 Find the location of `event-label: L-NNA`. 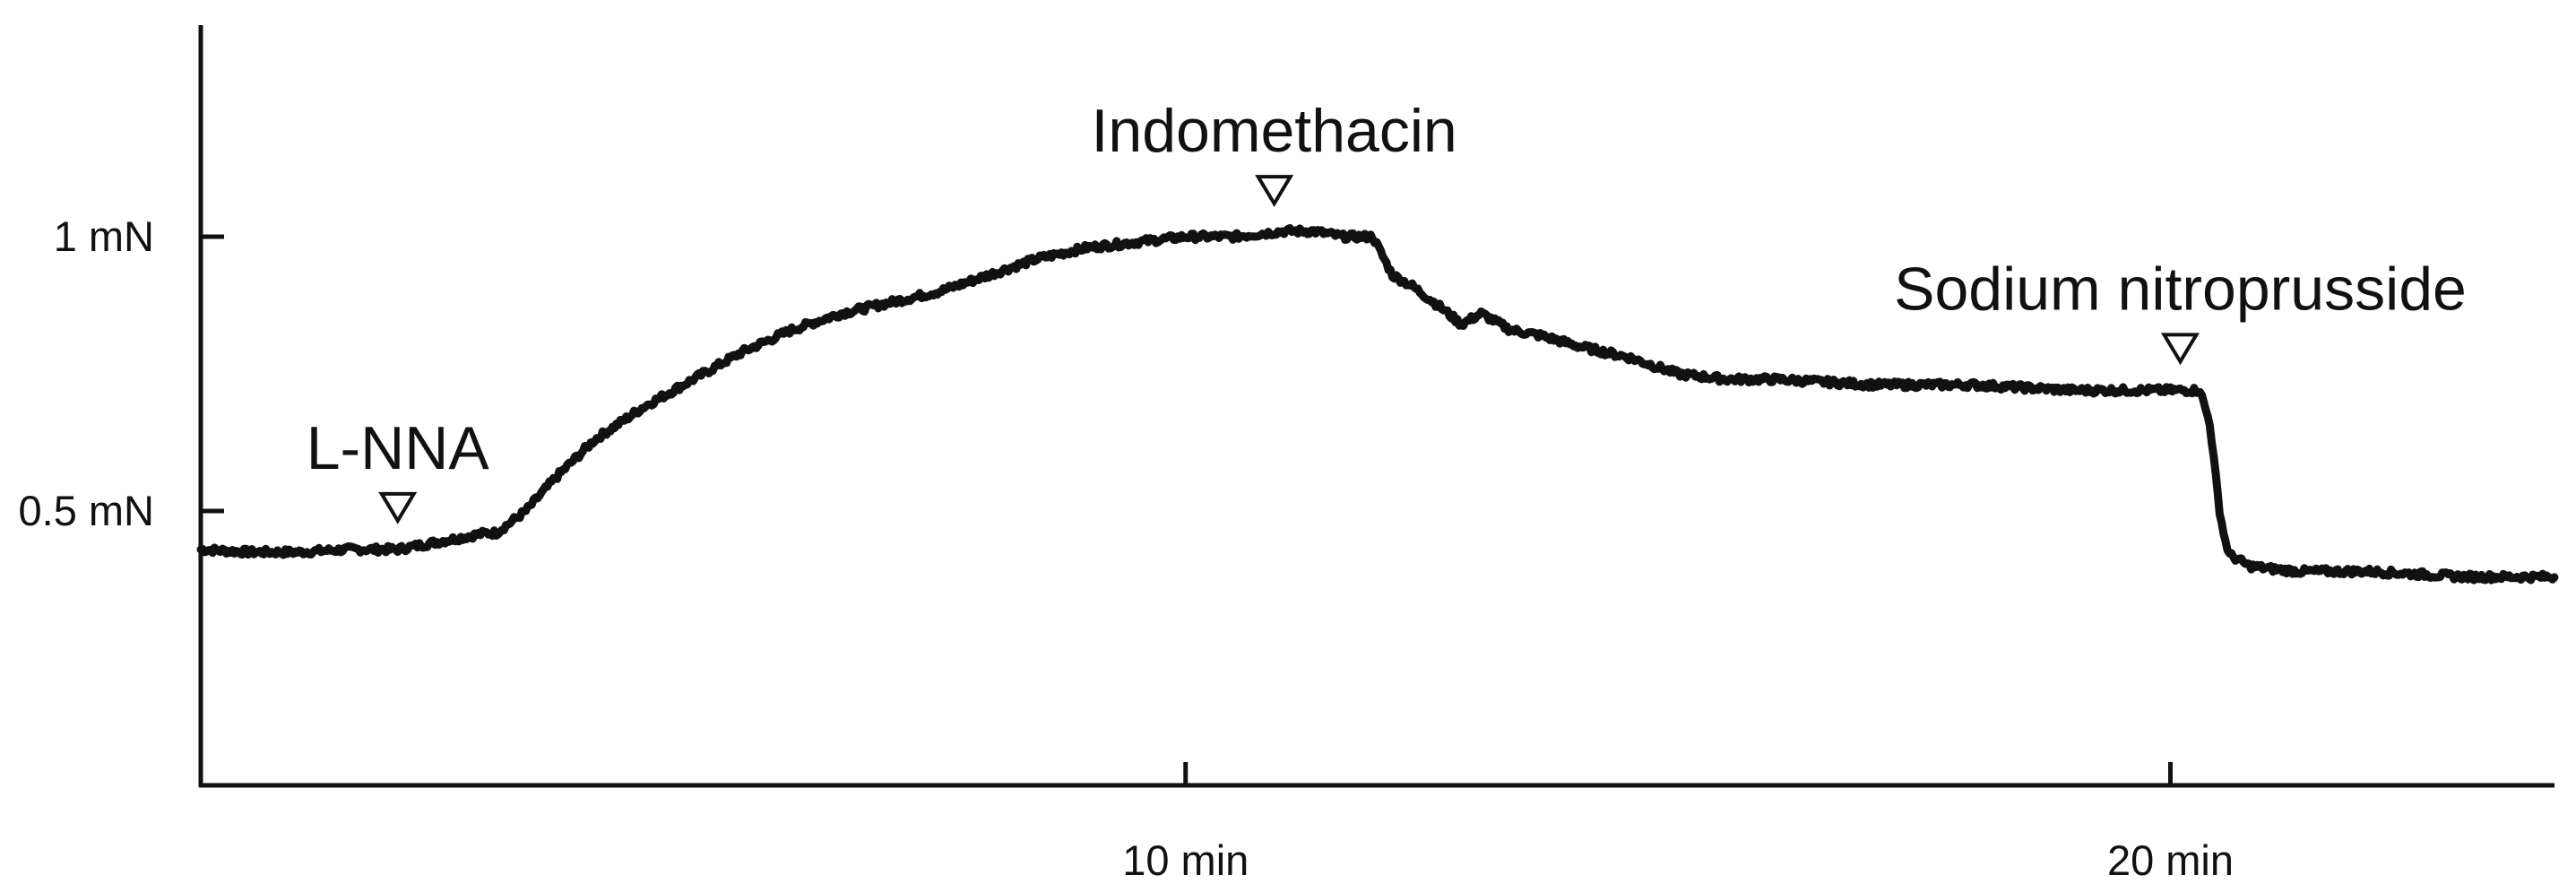

event-label: L-NNA is located at coordinates (398, 448).